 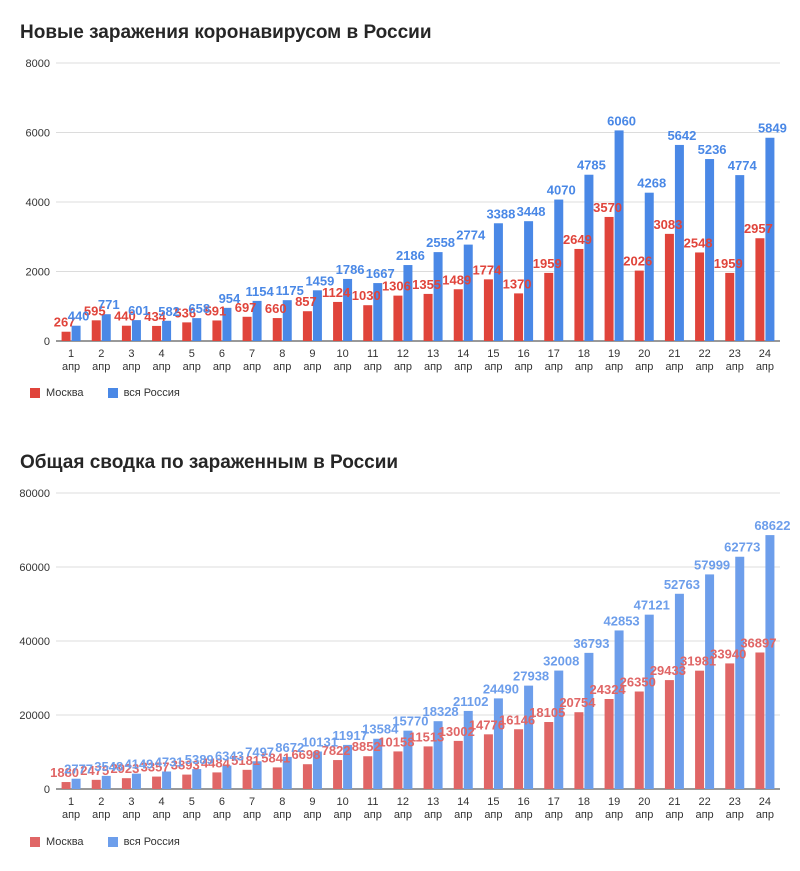 I want to click on data-label-moscow: 440, so click(x=125, y=316).